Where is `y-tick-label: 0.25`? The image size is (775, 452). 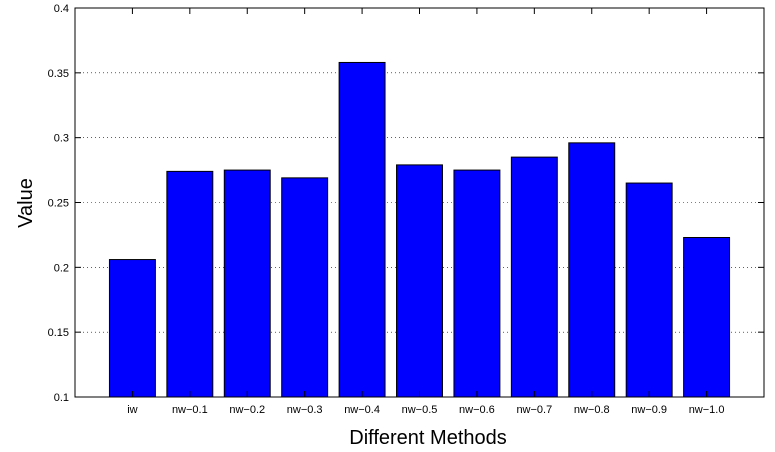
y-tick-label: 0.25 is located at coordinates (58, 204).